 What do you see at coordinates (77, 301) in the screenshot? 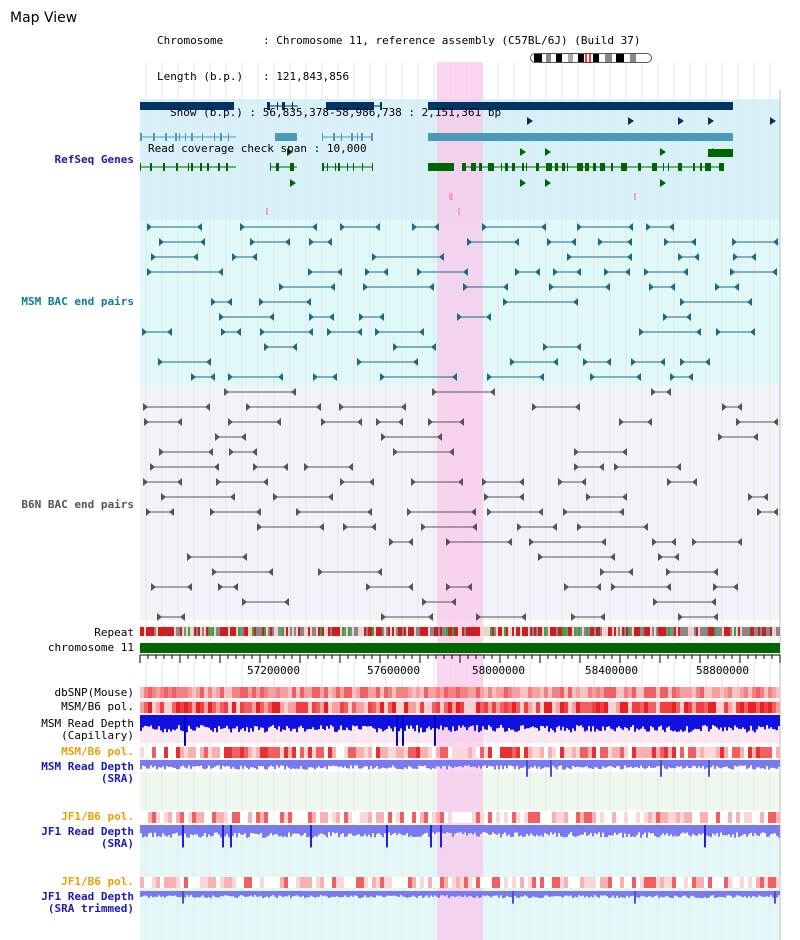
I see `track-label-msm-bac: MSM BAC end pairs` at bounding box center [77, 301].